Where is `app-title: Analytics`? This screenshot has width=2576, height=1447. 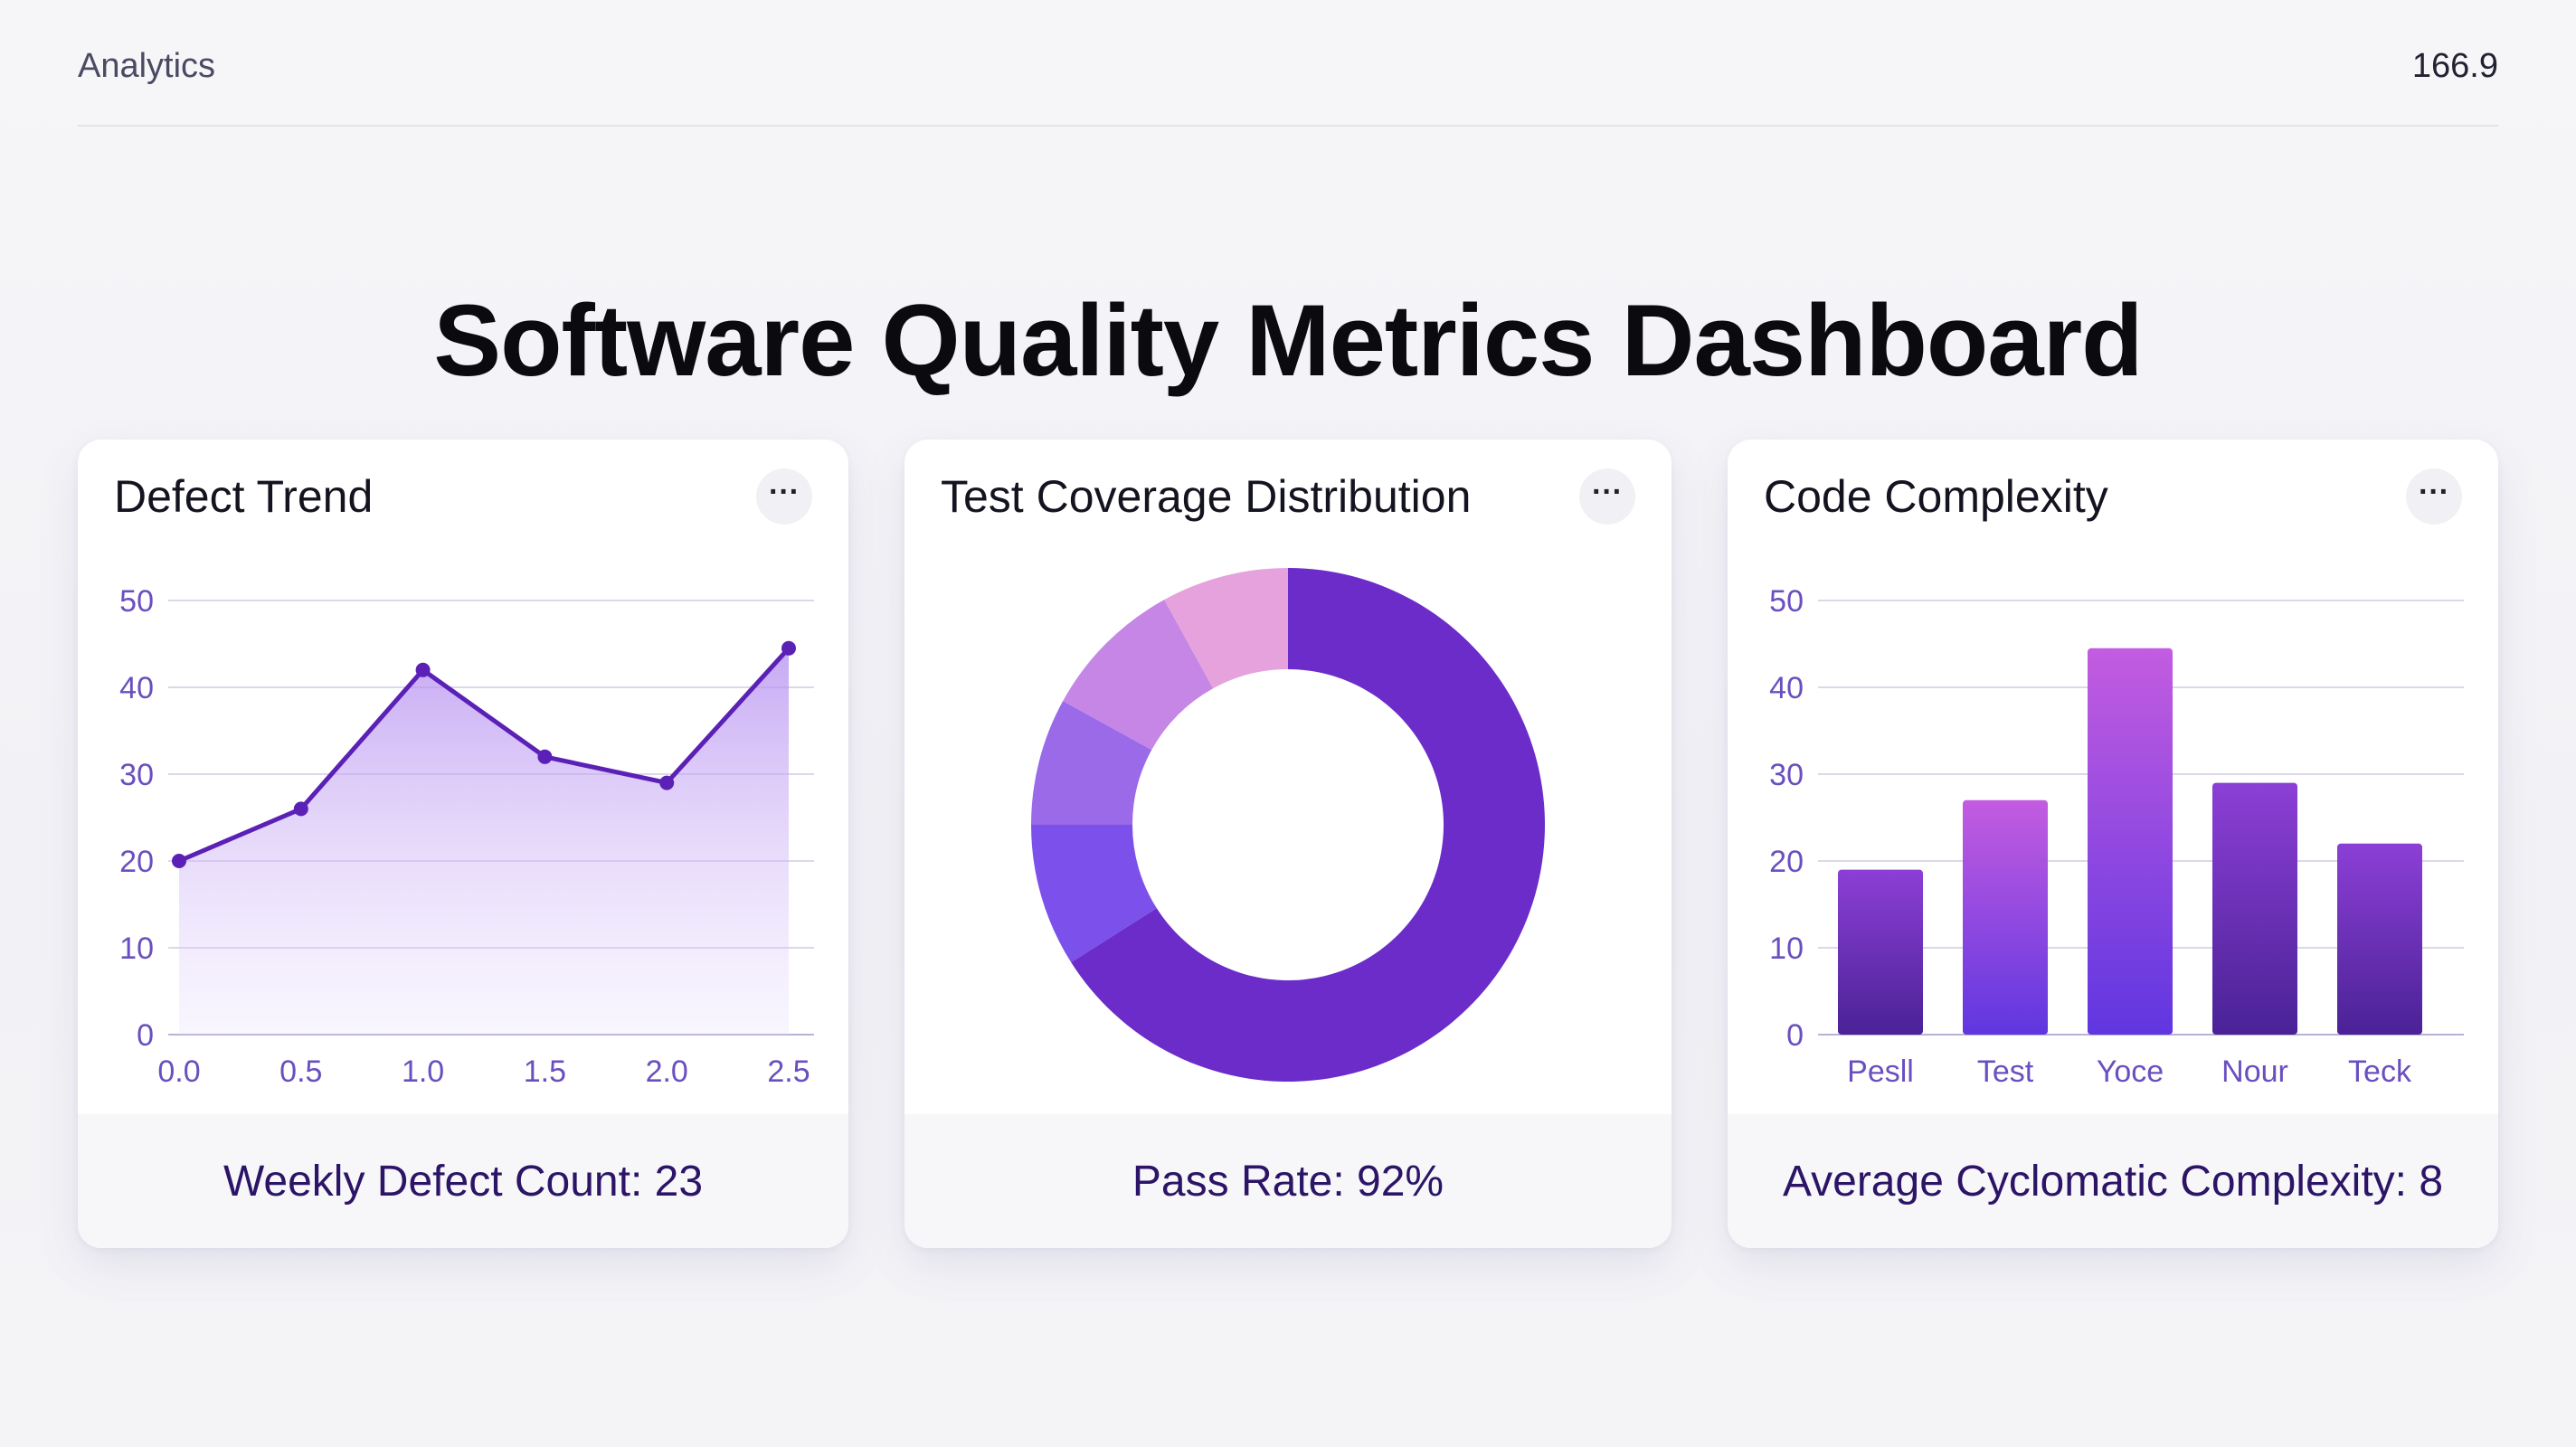 app-title: Analytics is located at coordinates (147, 66).